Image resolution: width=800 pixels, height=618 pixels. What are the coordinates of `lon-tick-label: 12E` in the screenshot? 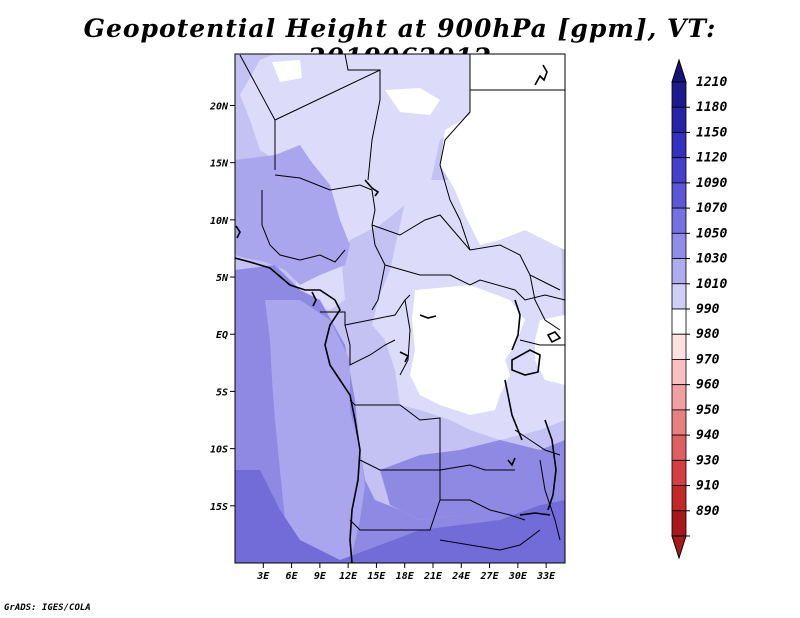 It's located at (348, 576).